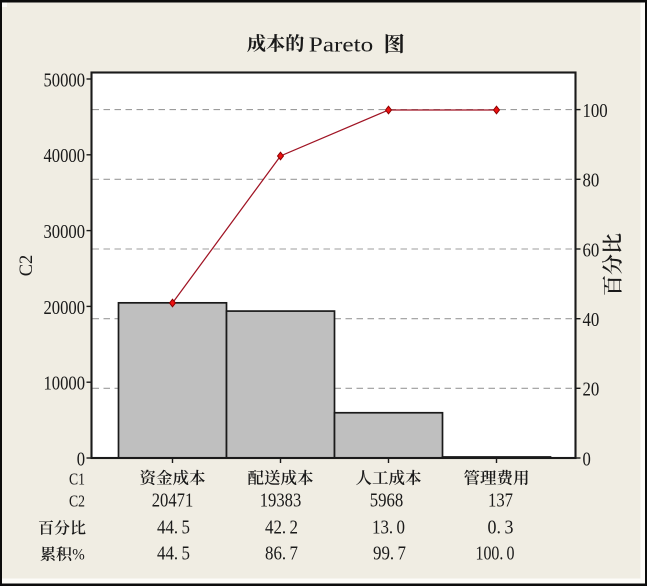  I want to click on svg-text: 0. 3, so click(501, 527).